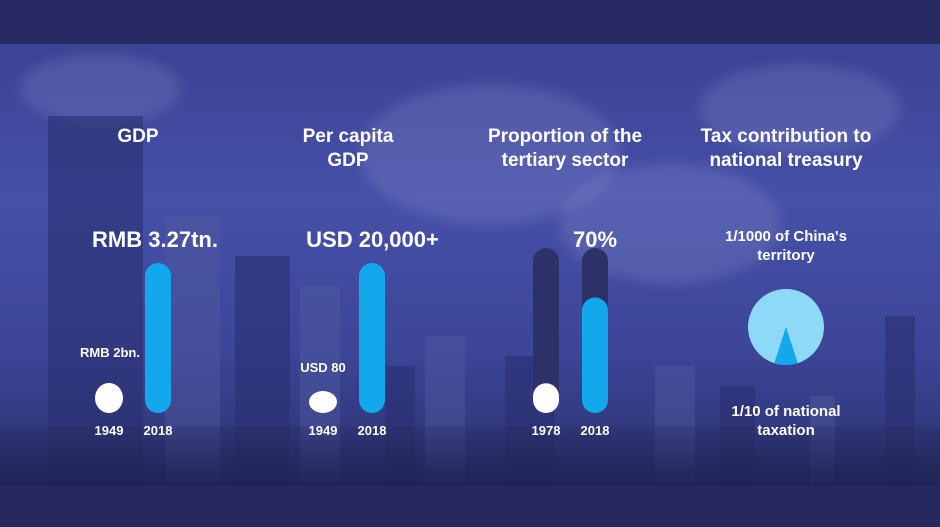  What do you see at coordinates (595, 430) in the screenshot?
I see `tertiary-year-2018: 2018` at bounding box center [595, 430].